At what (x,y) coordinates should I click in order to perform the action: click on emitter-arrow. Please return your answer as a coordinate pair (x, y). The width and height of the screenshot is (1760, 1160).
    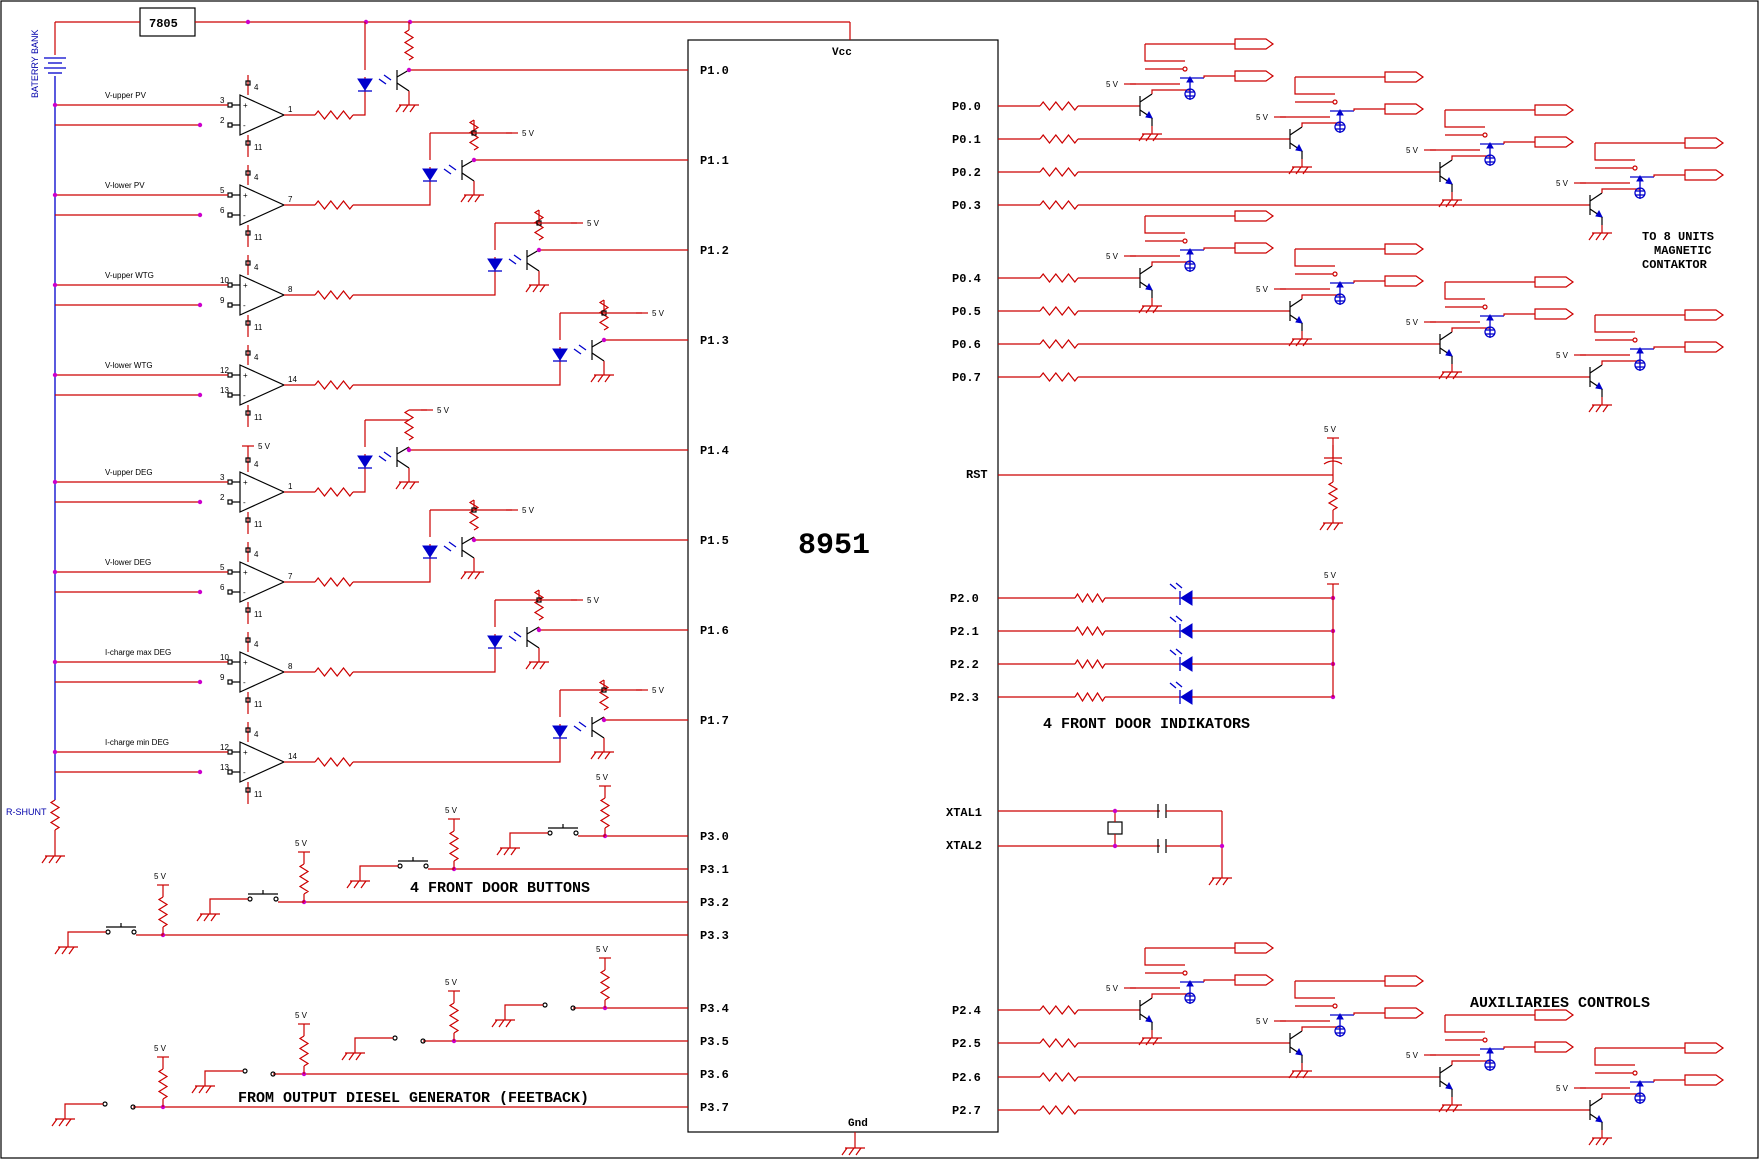
    Looking at the image, I should click on (1599, 1118).